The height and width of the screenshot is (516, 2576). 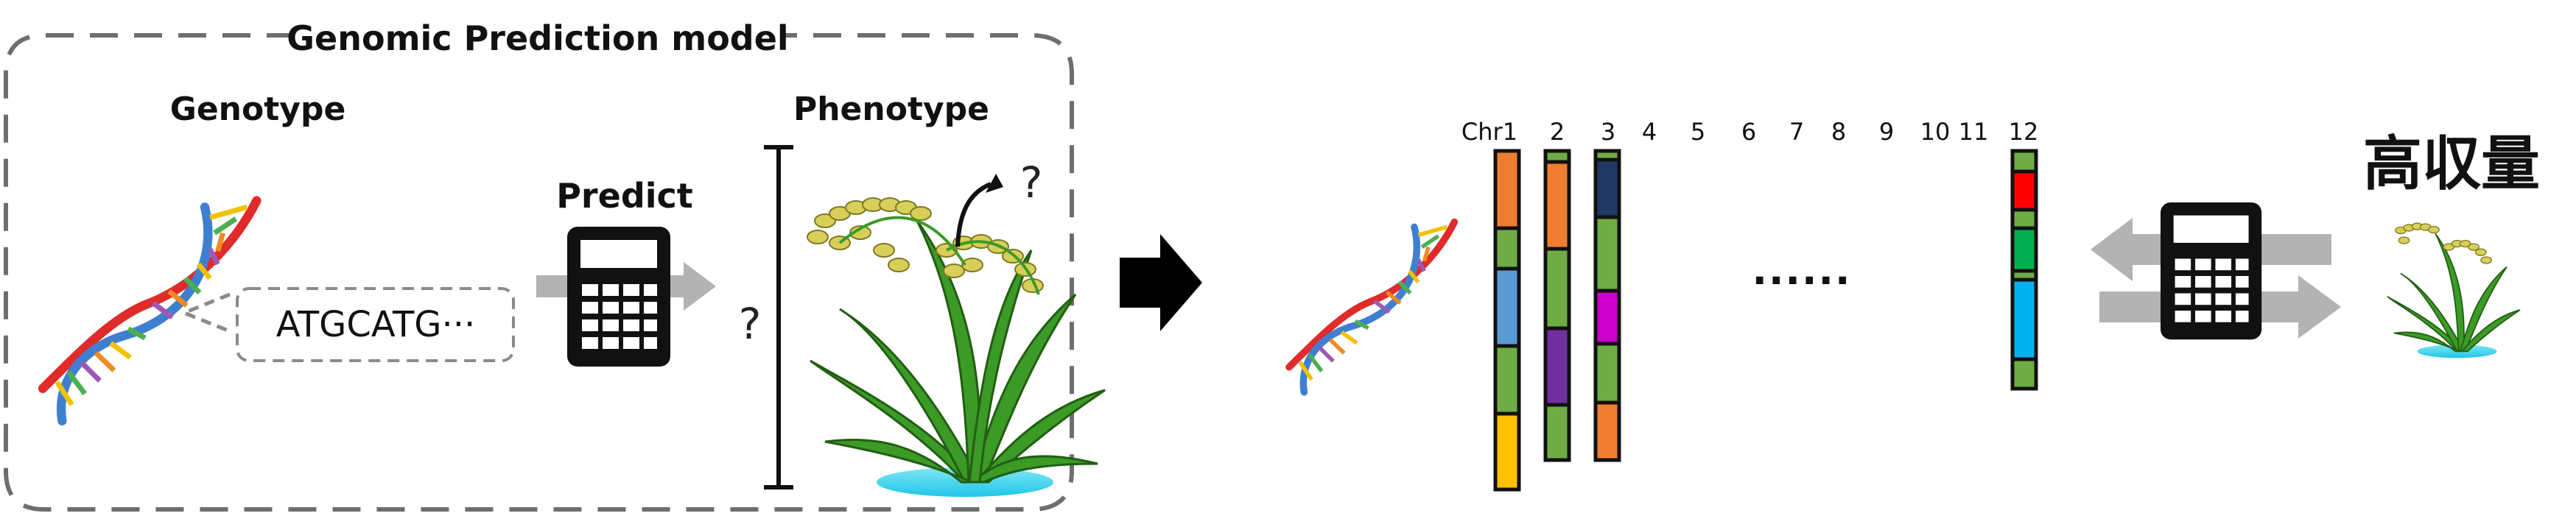 What do you see at coordinates (376, 324) in the screenshot?
I see `sequence-text: ATGCATG···` at bounding box center [376, 324].